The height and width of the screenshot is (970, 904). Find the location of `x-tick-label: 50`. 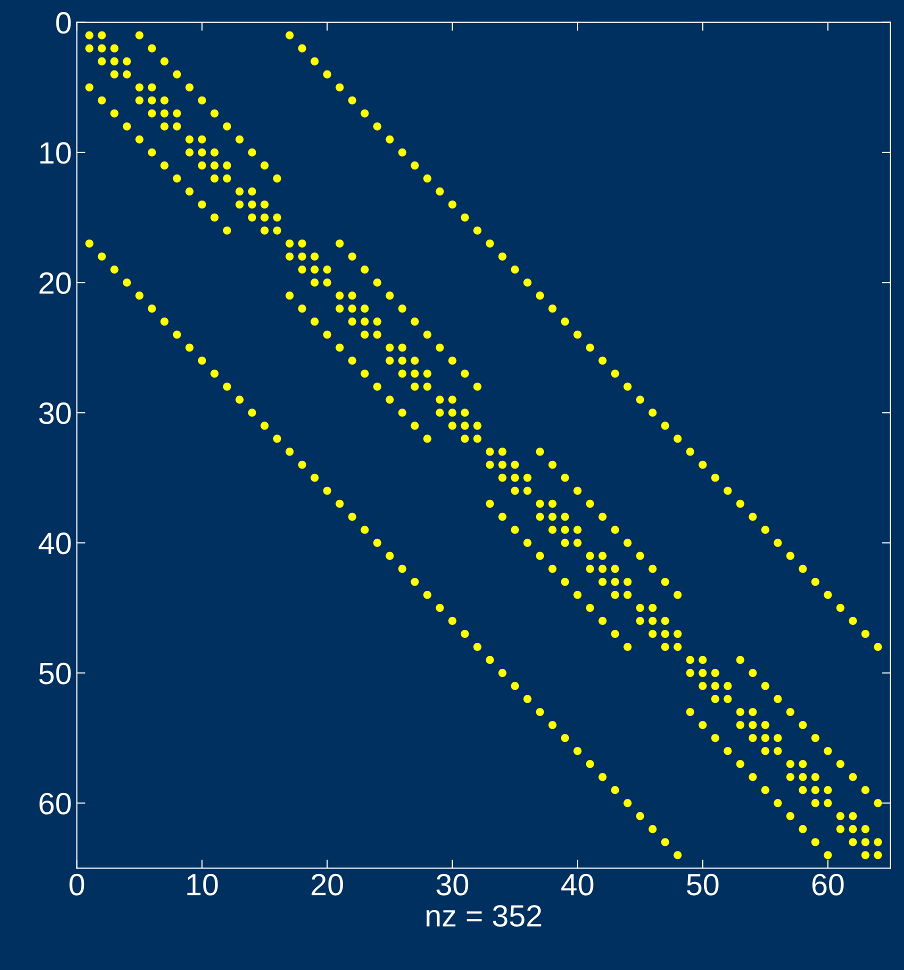

x-tick-label: 50 is located at coordinates (702, 885).